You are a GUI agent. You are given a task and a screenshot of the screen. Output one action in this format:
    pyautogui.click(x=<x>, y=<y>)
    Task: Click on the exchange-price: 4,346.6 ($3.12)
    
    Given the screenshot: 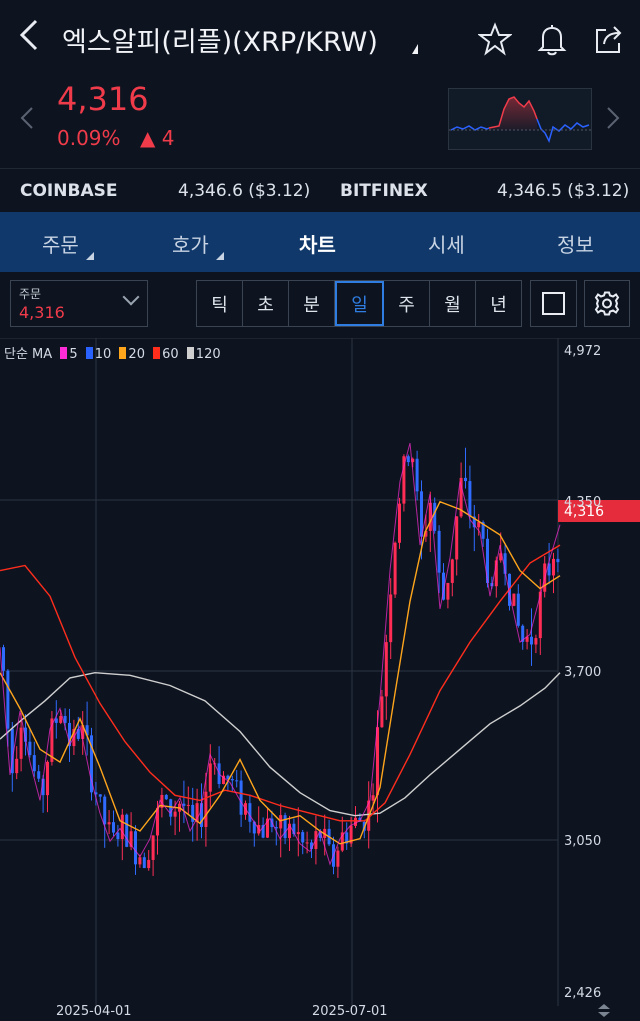 What is the action you would take?
    pyautogui.click(x=244, y=191)
    